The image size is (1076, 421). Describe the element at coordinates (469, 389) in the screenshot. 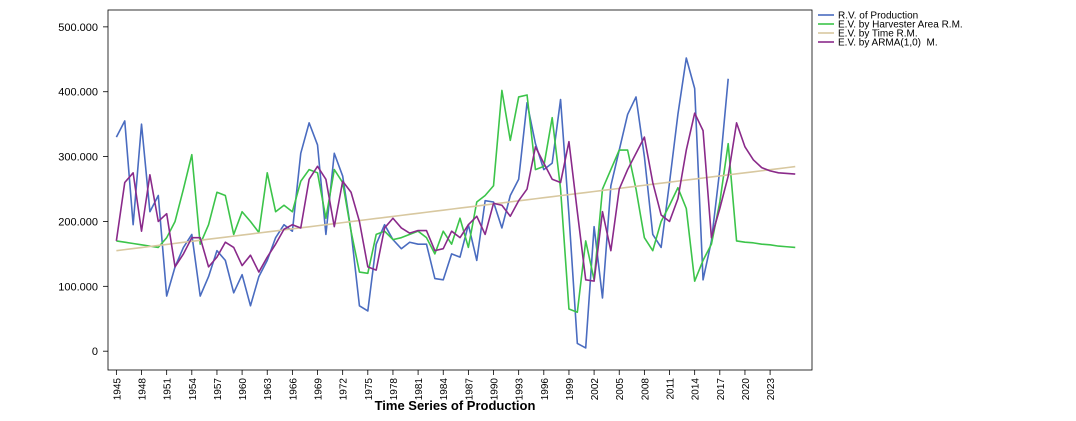

I see `x-tick-label: 1987` at that location.